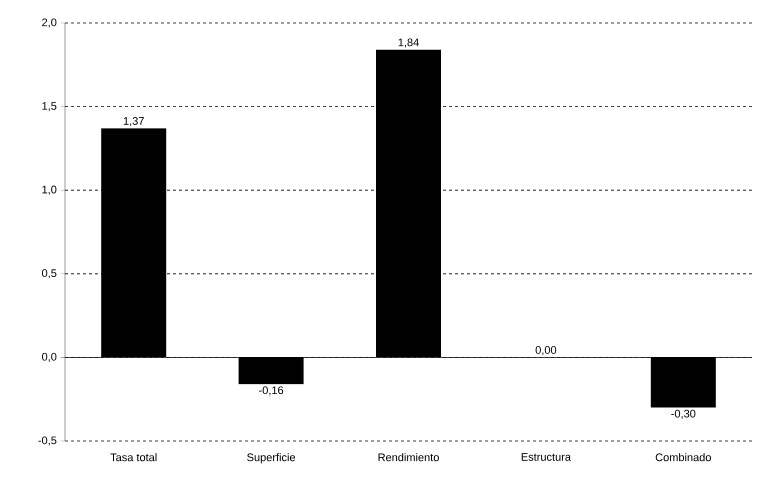 The image size is (767, 490). Describe the element at coordinates (49, 107) in the screenshot. I see `y-tick-label: 1,5` at that location.